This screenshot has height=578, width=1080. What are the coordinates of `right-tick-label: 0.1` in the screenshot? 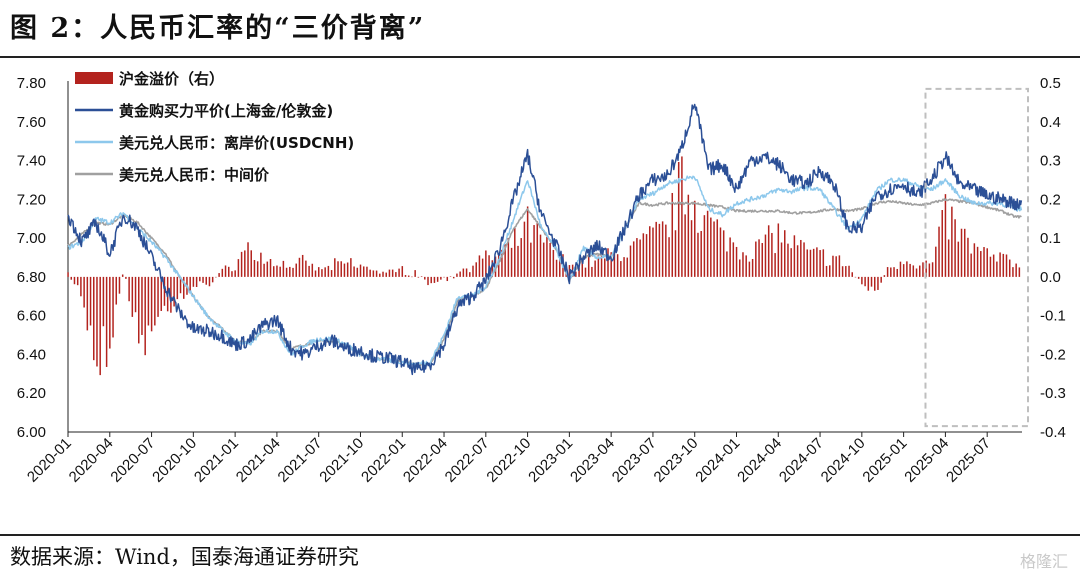 It's located at (1050, 238).